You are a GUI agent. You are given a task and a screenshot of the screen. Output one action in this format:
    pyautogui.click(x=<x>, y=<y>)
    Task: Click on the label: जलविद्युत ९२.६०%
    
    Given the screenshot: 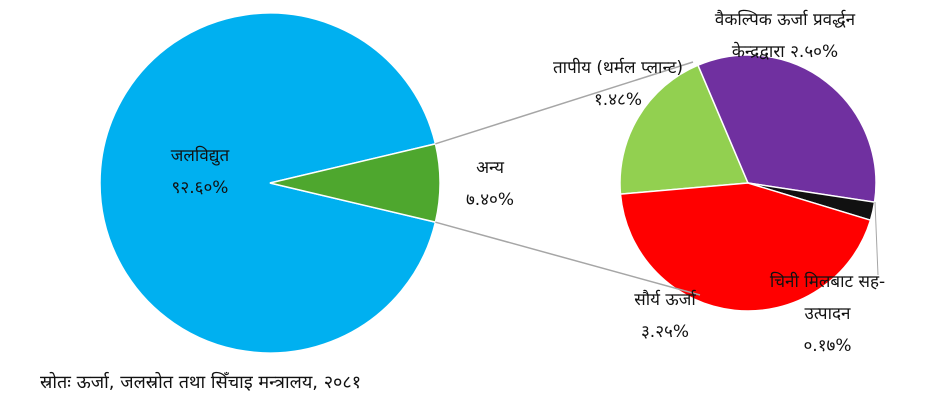 What is the action you would take?
    pyautogui.click(x=200, y=172)
    